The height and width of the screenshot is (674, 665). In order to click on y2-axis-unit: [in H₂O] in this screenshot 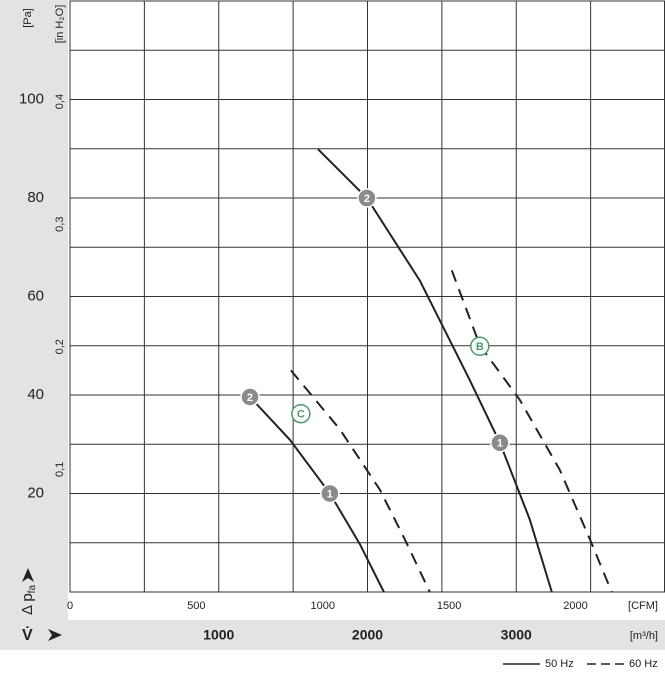, I will do `click(60, 24)`.